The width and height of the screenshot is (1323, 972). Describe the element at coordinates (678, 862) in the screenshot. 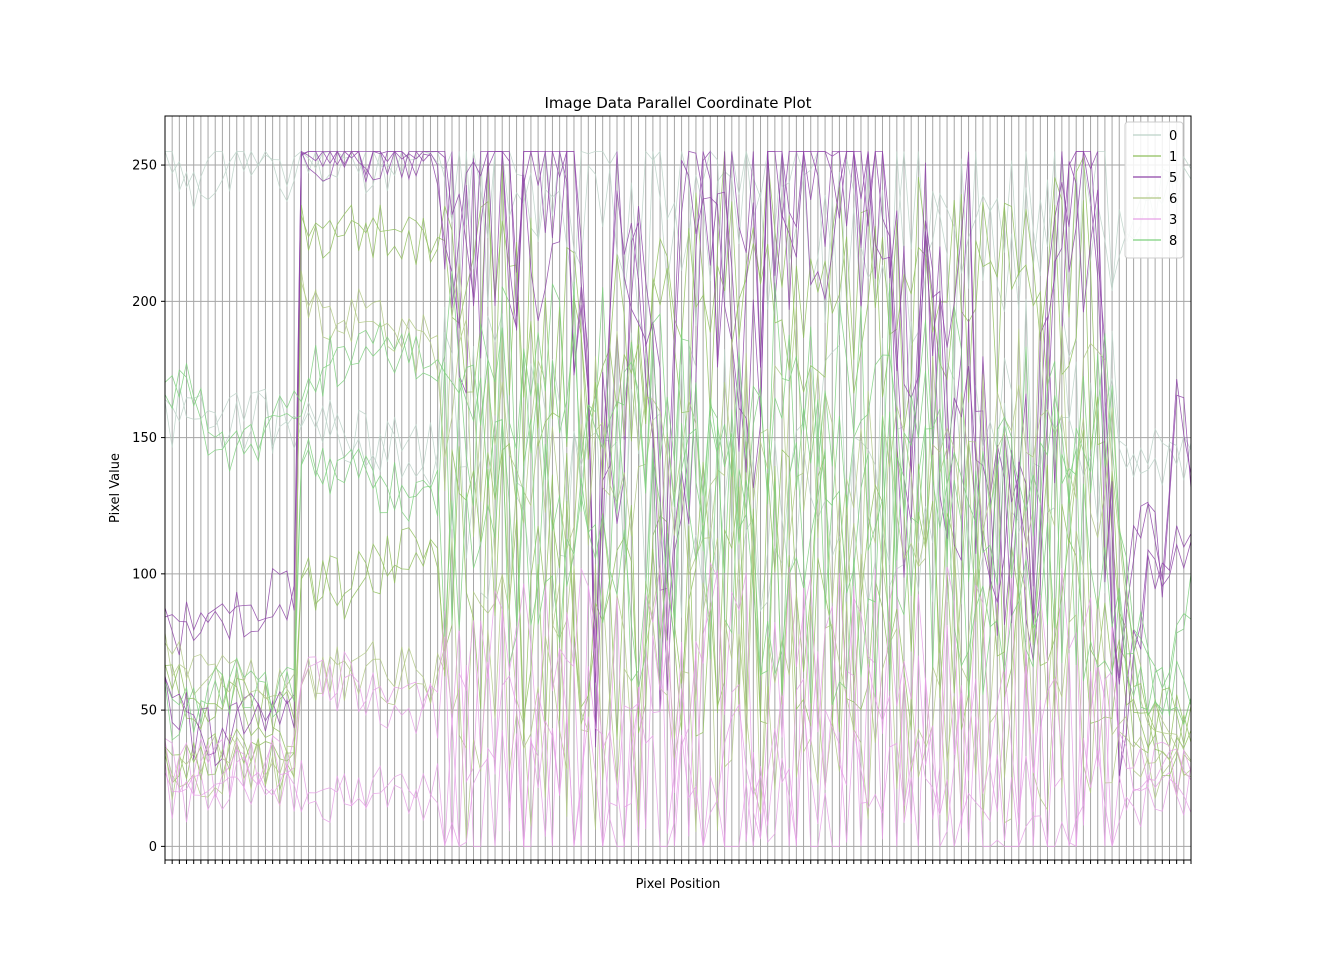

I see `x-ticks` at that location.